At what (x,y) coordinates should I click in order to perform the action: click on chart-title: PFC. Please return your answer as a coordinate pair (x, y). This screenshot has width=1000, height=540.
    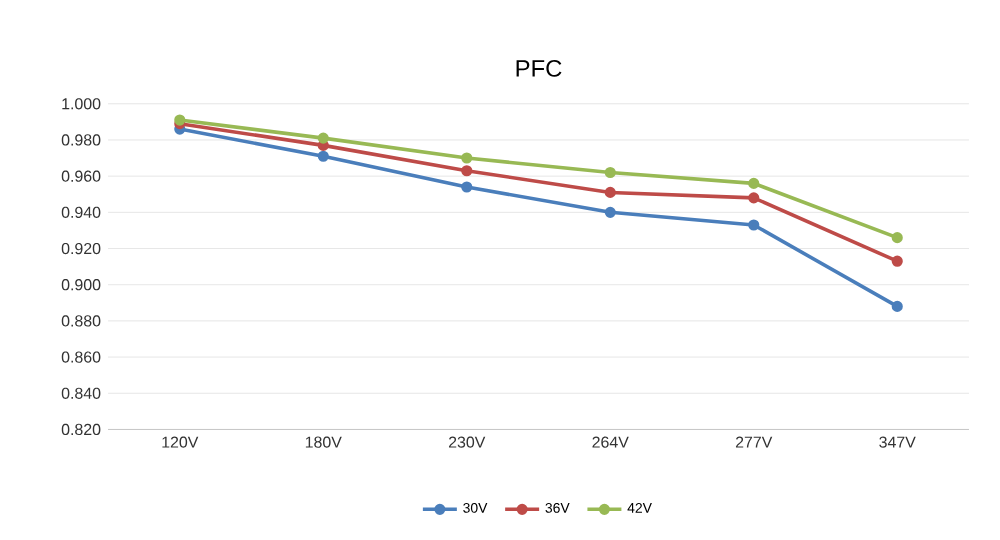
    Looking at the image, I should click on (539, 68).